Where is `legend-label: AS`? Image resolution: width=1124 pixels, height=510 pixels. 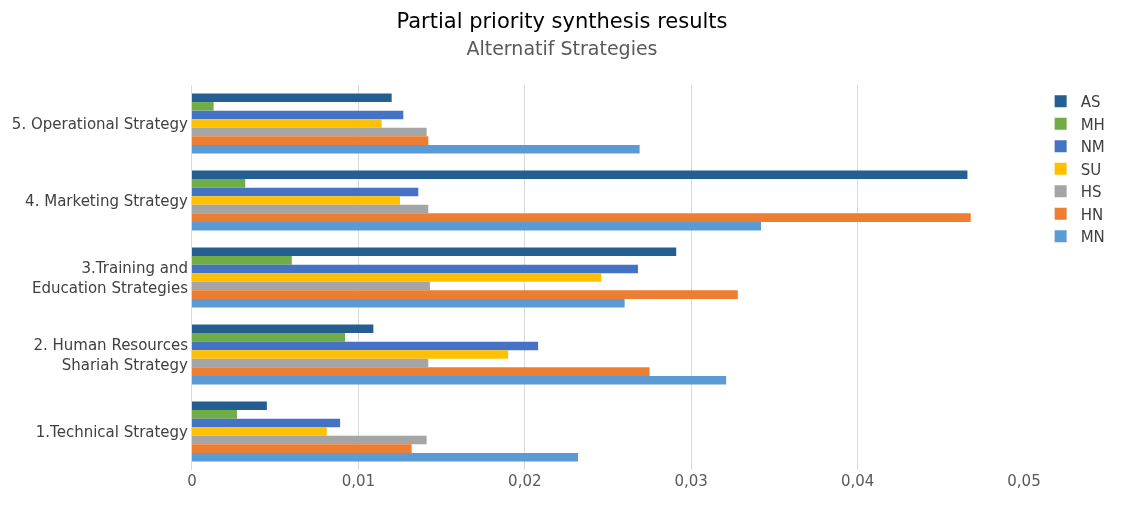
legend-label: AS is located at coordinates (1090, 102).